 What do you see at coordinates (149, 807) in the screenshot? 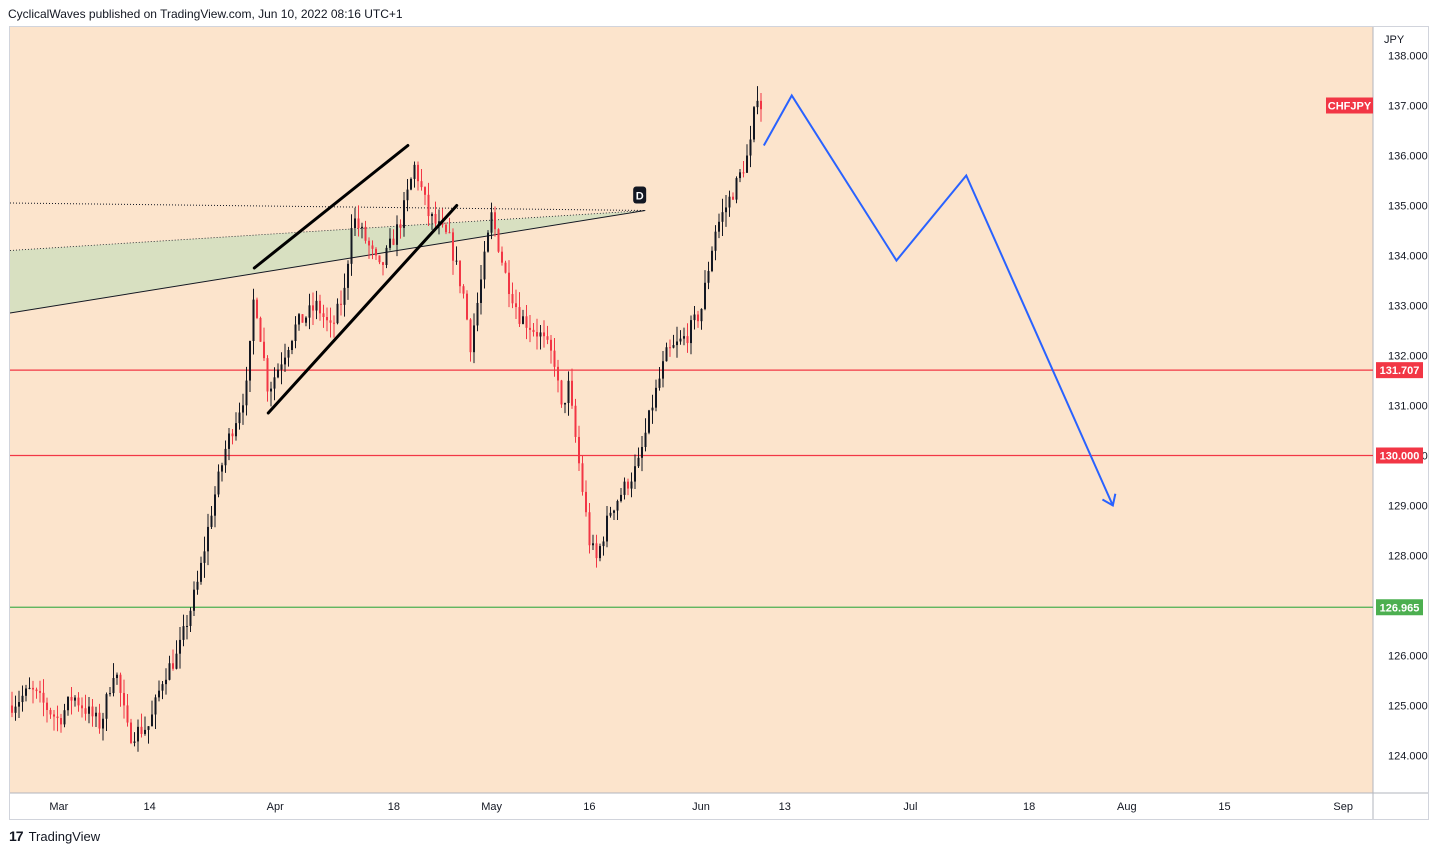
I see `time-tick-label: 14` at bounding box center [149, 807].